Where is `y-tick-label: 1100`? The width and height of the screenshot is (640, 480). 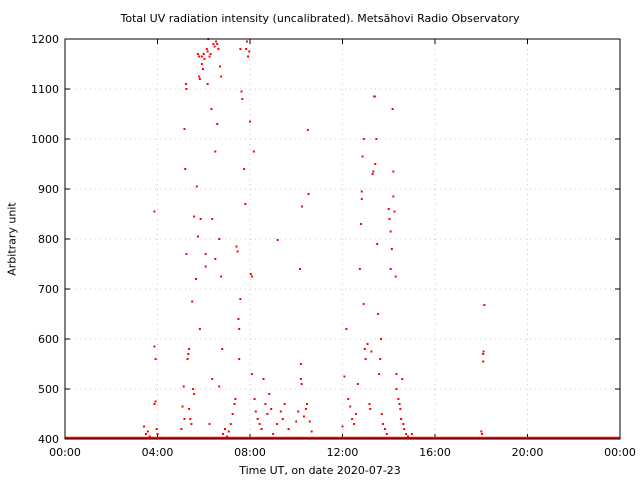 y-tick-label: 1100 is located at coordinates (45, 89).